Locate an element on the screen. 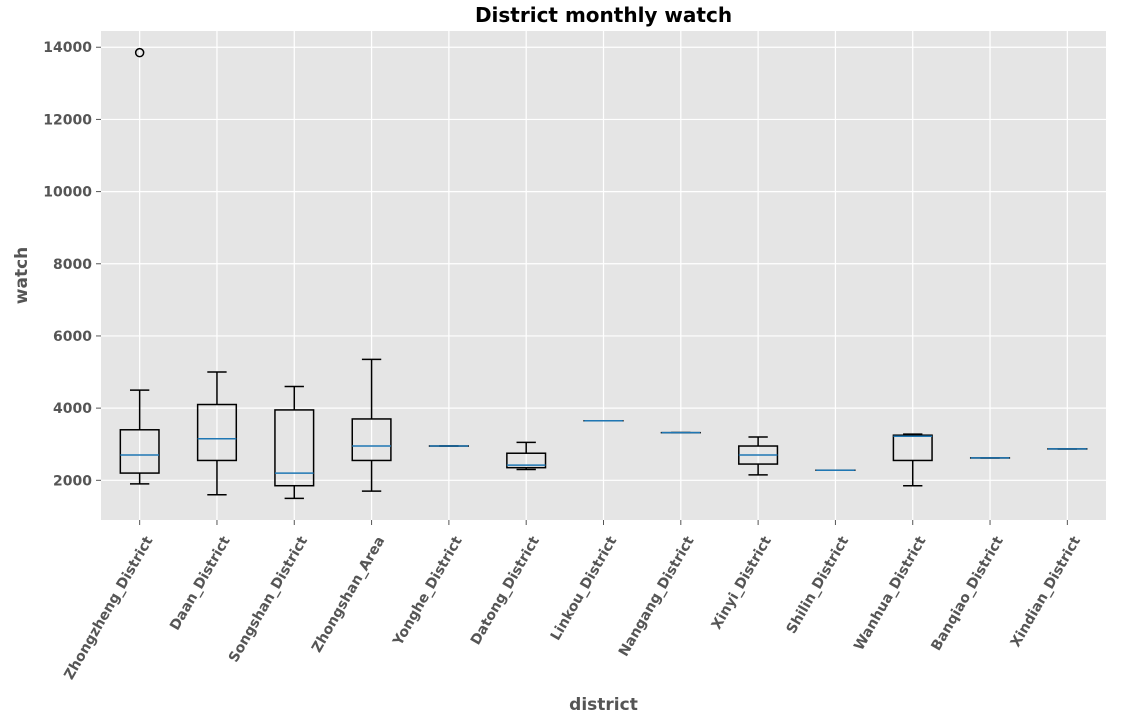 This screenshot has height=721, width=1122. x-tick-label: Xinyi_District is located at coordinates (742, 583).